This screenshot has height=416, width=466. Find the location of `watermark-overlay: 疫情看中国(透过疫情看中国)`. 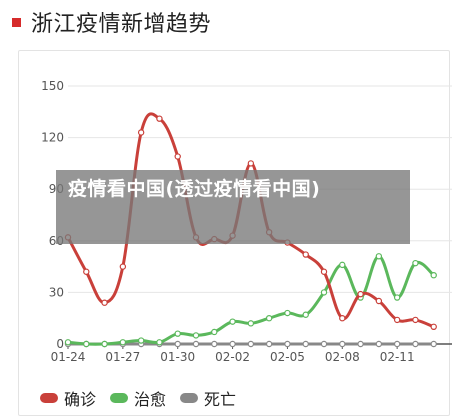

watermark-overlay: 疫情看中国(透过疫情看中国) is located at coordinates (233, 207).